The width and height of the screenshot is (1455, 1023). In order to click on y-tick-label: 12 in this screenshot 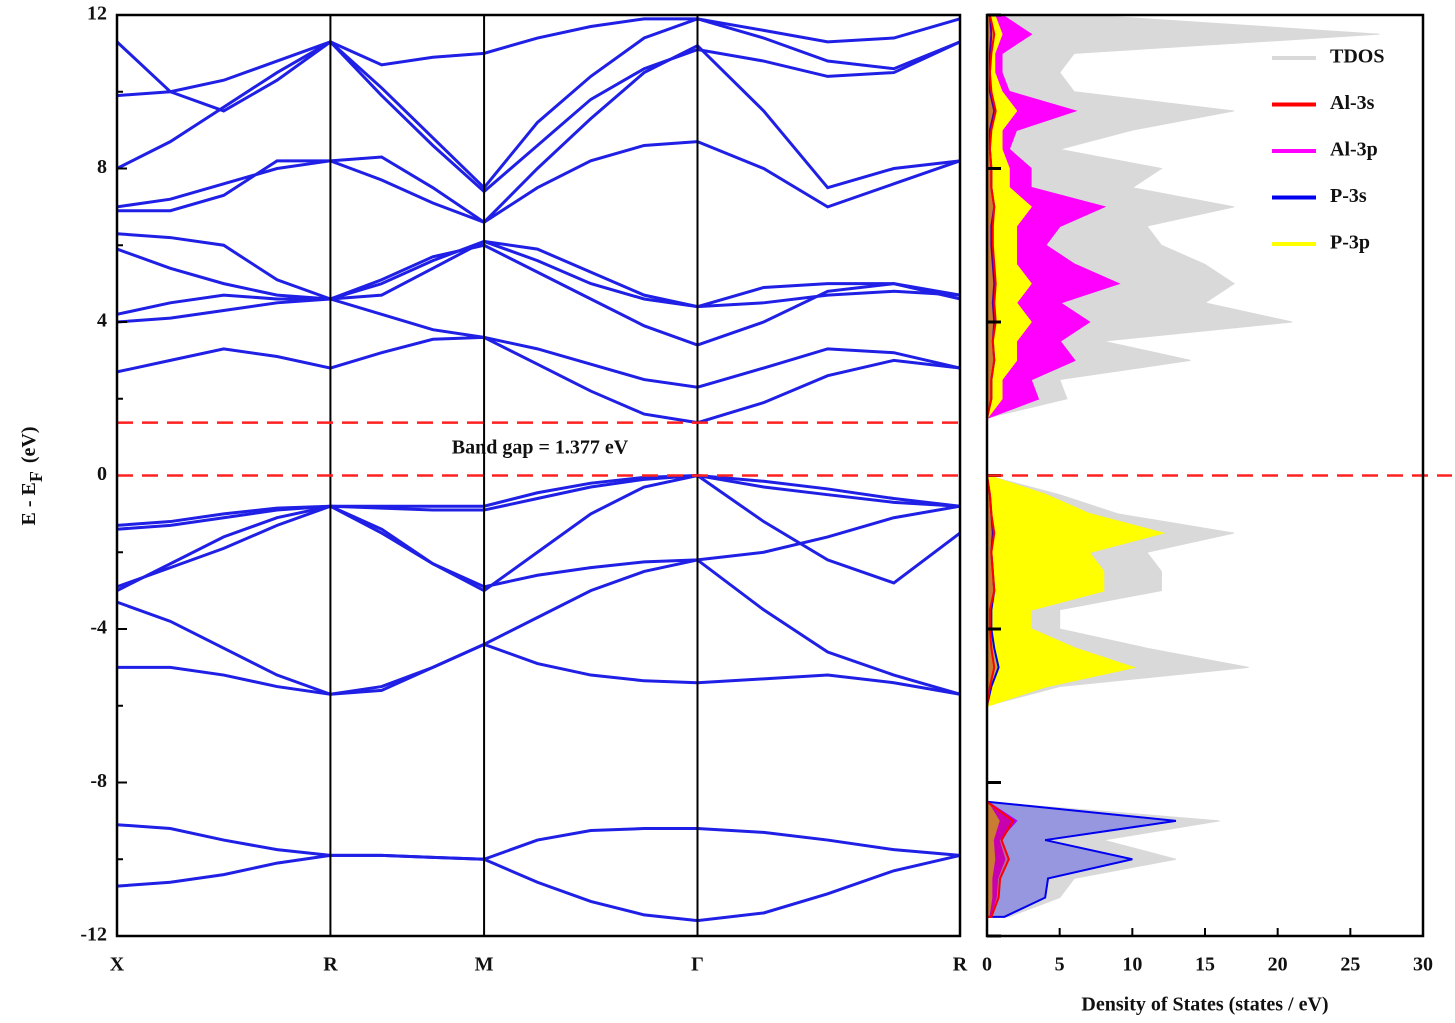, I will do `click(97, 14)`.